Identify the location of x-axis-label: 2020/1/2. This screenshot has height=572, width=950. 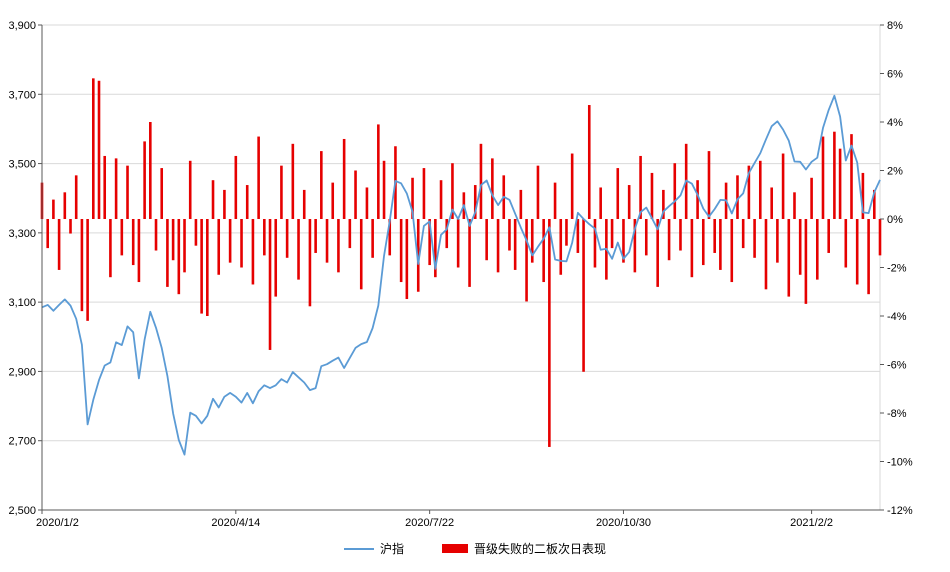
(57, 523).